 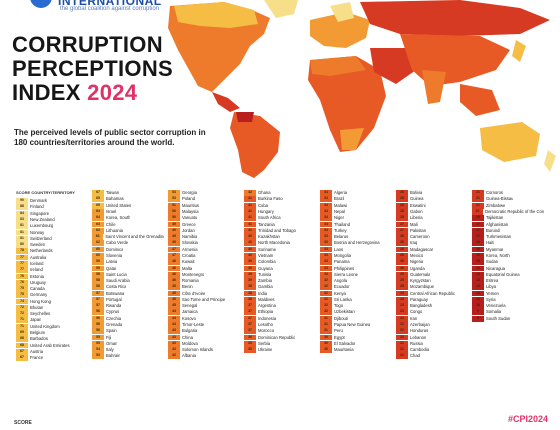 What do you see at coordinates (52, 232) in the screenshot?
I see `legend-row: 81 Norway` at bounding box center [52, 232].